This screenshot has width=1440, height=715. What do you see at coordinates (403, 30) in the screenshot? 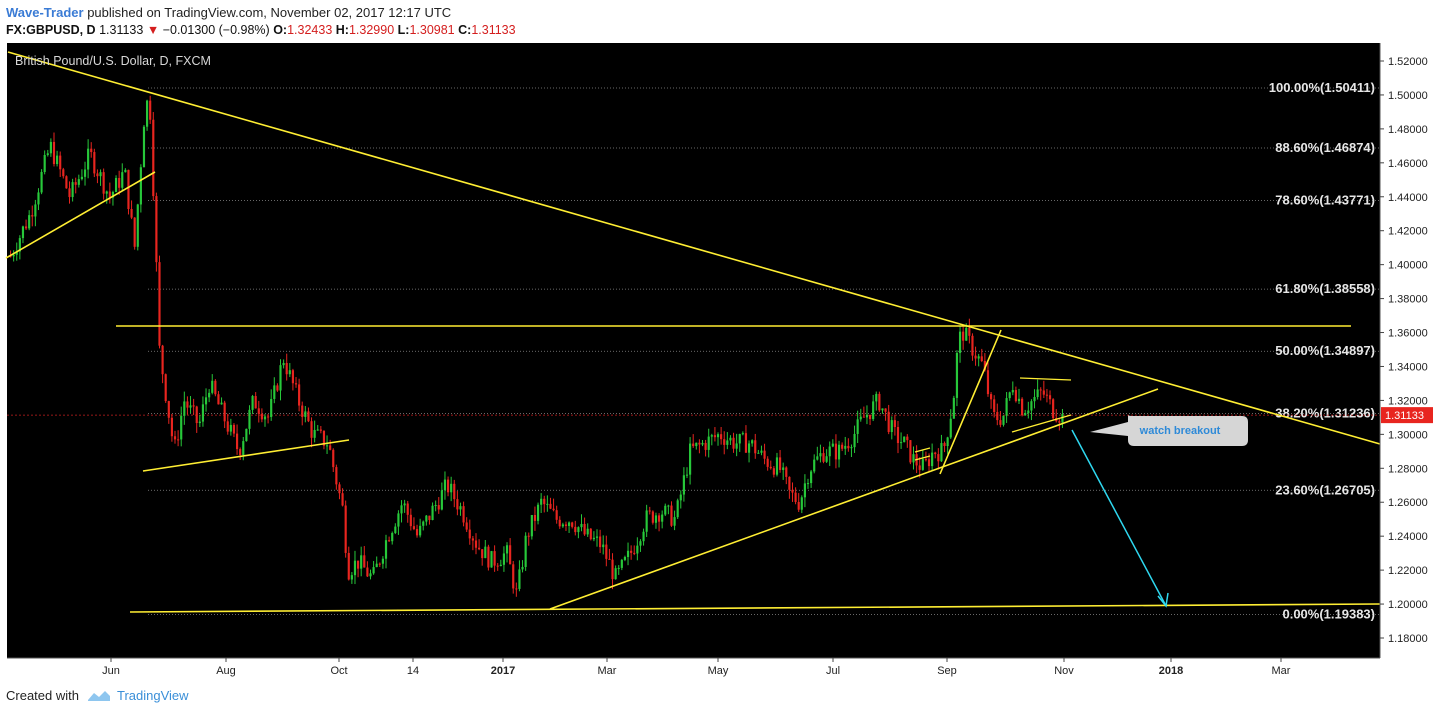
I see `low-label: L:` at bounding box center [403, 30].